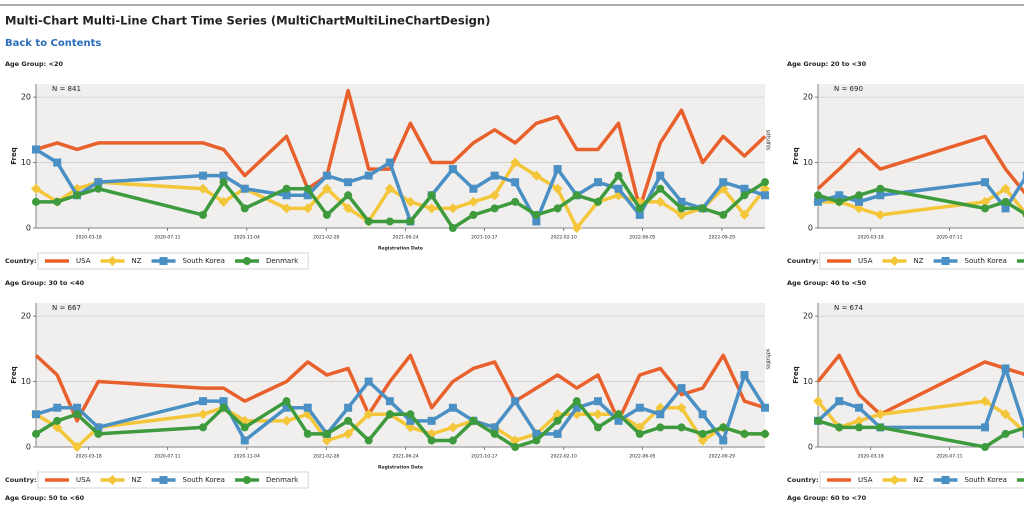 The image size is (1024, 508). Describe the element at coordinates (83, 261) in the screenshot. I see `legend-label: USA` at that location.